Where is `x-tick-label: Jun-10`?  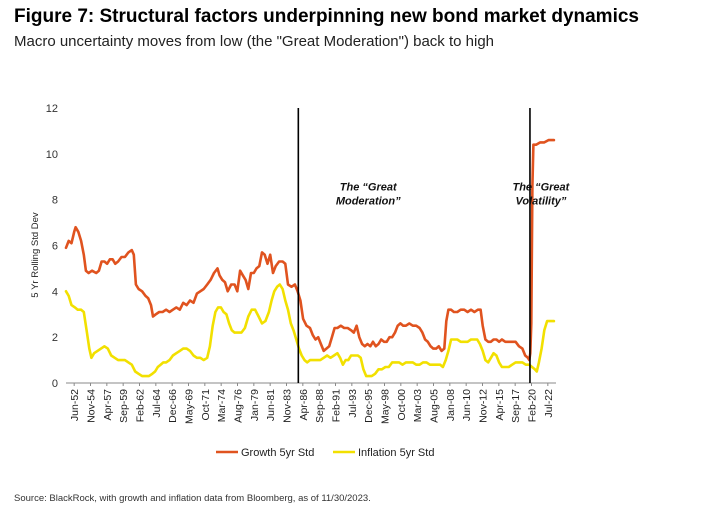 x-tick-label: Jun-10 is located at coordinates (467, 405).